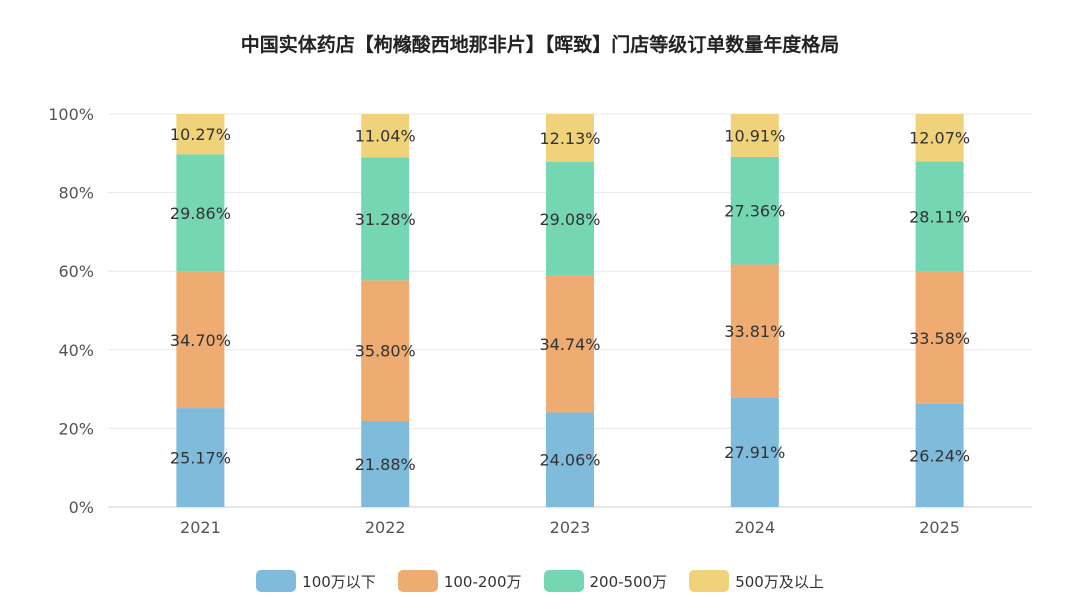  Describe the element at coordinates (339, 581) in the screenshot. I see `legend-label: 100万以下` at that location.